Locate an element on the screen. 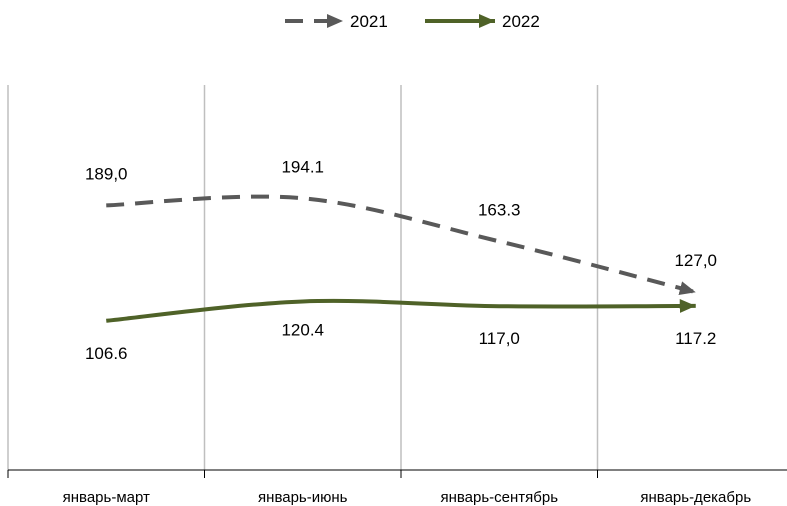 The image size is (787, 506). series-line-2022 is located at coordinates (401, 310).